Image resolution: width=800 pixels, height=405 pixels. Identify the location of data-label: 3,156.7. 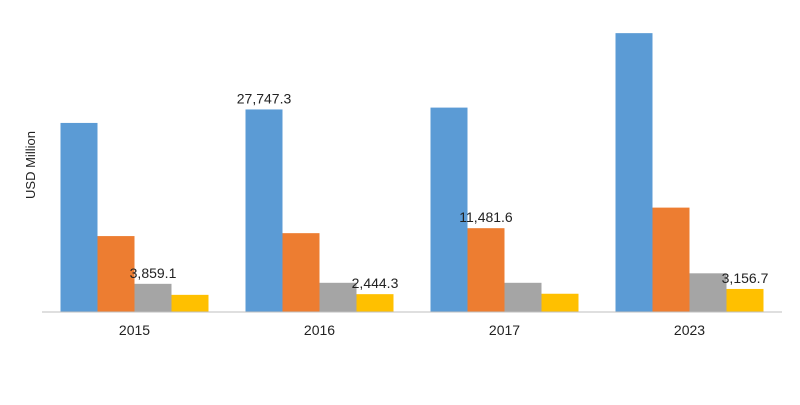
(745, 278).